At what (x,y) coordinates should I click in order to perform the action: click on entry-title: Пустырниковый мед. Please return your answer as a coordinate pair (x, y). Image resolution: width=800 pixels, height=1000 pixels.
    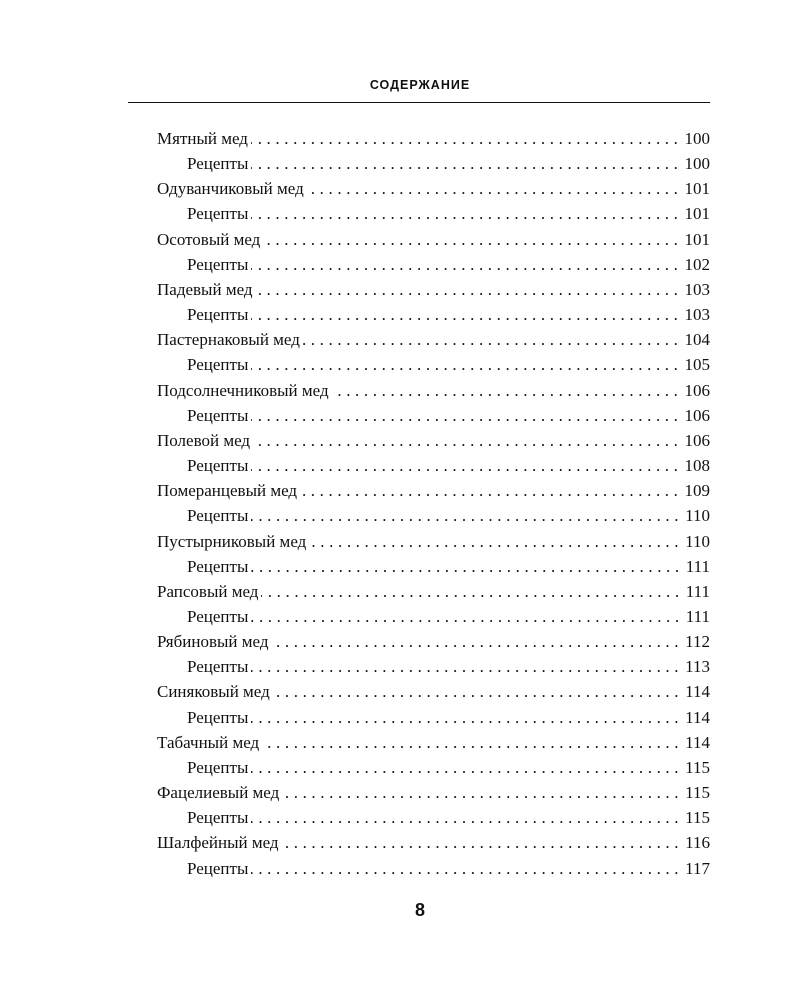
    Looking at the image, I should click on (232, 541).